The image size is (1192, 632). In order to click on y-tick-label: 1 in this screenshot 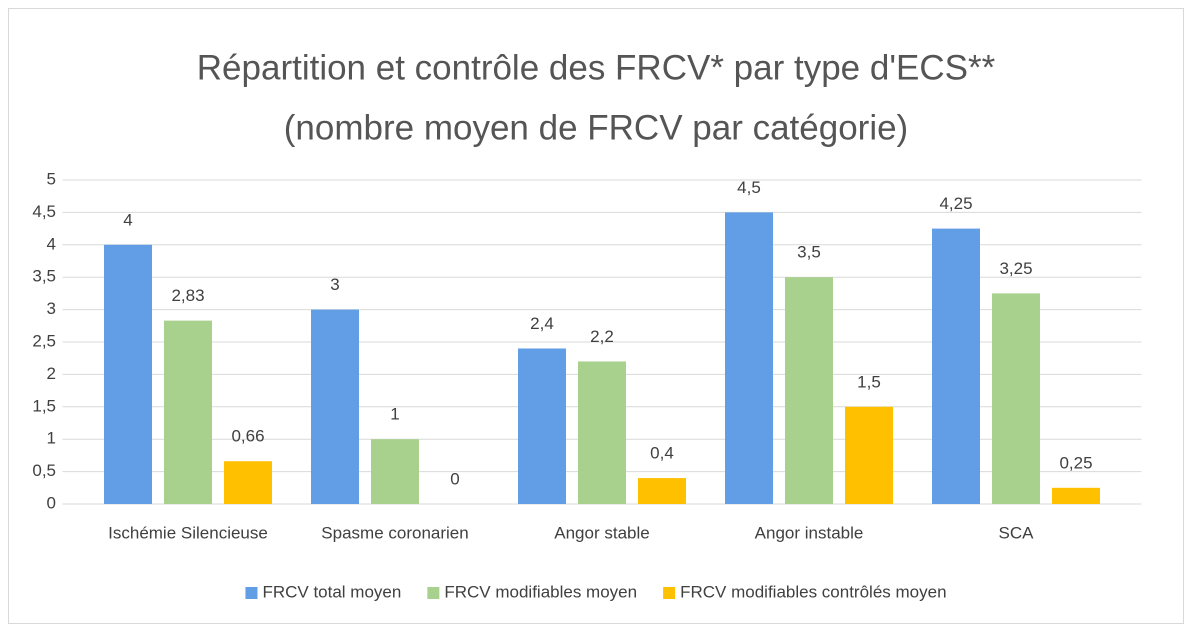, I will do `click(51, 438)`.